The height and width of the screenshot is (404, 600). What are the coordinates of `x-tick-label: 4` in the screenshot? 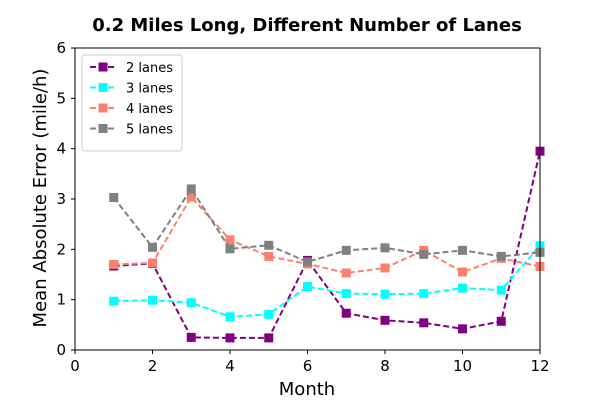 It's located at (230, 366).